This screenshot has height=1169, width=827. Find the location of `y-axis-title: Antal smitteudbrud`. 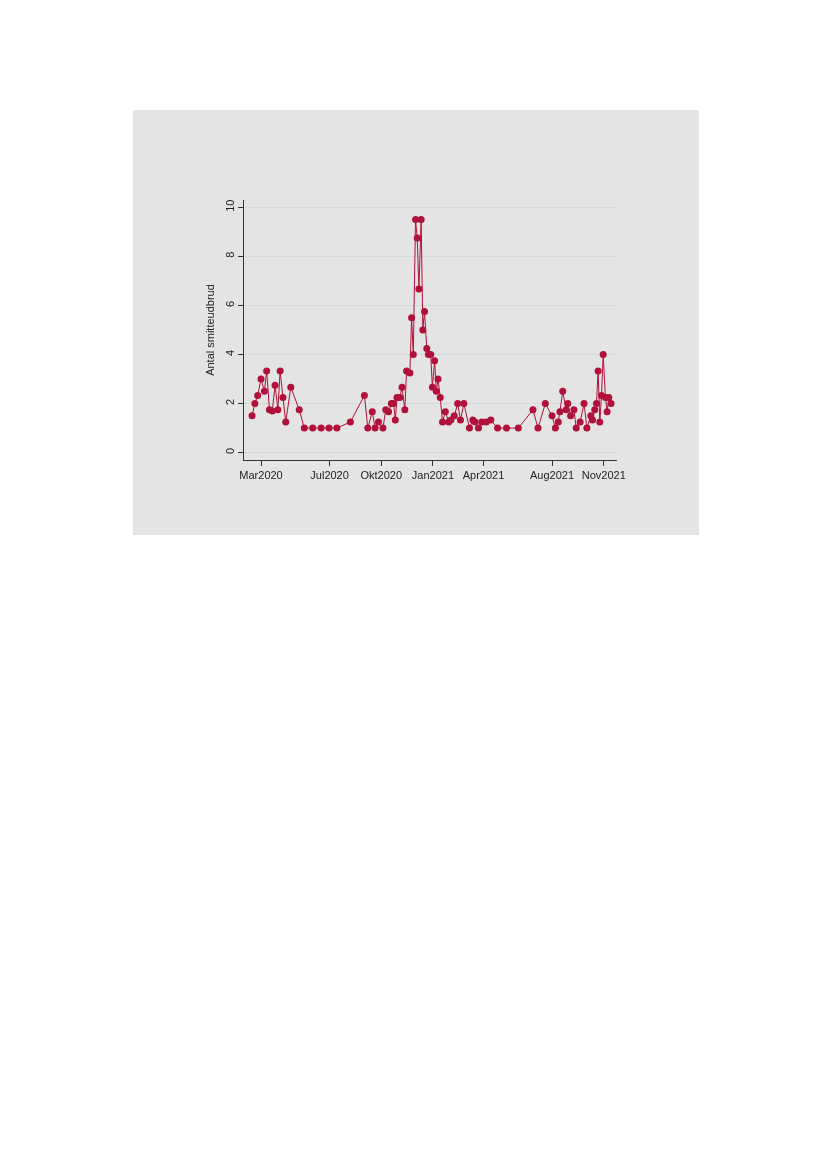

y-axis-title: Antal smitteudbrud is located at coordinates (210, 330).